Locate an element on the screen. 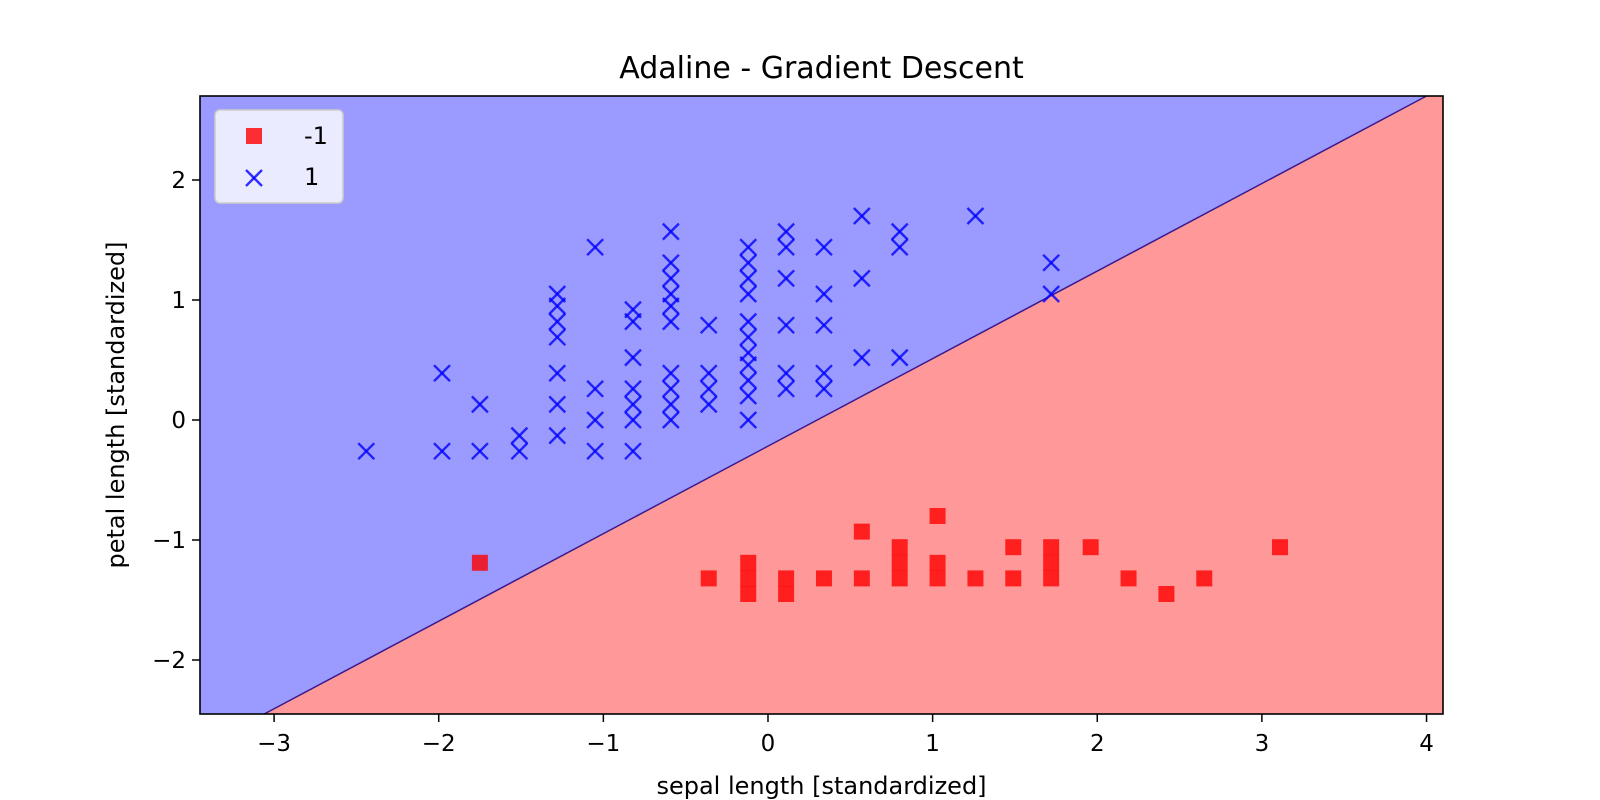  y-tick-label: 1 is located at coordinates (178, 301).